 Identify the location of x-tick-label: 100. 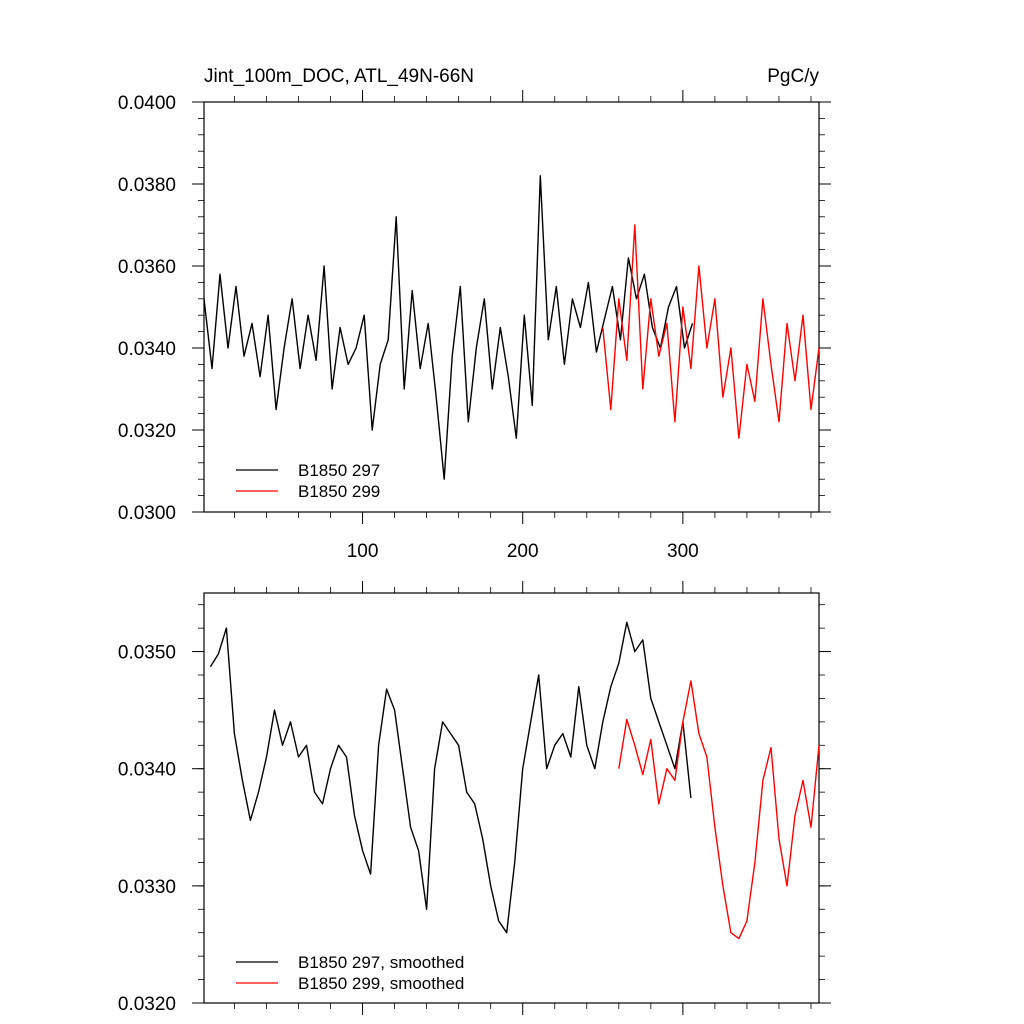
(363, 551).